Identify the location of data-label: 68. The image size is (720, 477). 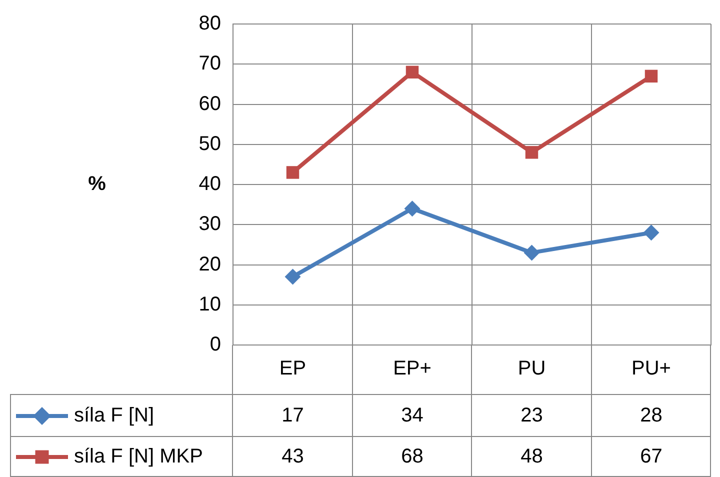
(412, 457).